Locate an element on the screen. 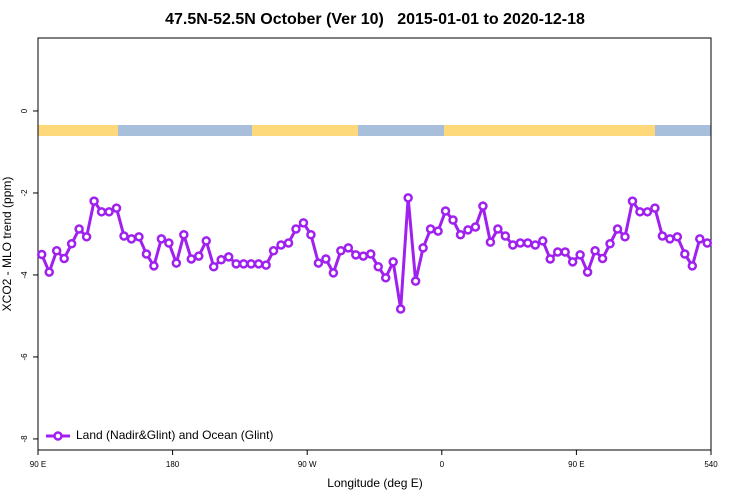 This screenshot has height=500, width=750. x-tick-label: 180 is located at coordinates (173, 464).